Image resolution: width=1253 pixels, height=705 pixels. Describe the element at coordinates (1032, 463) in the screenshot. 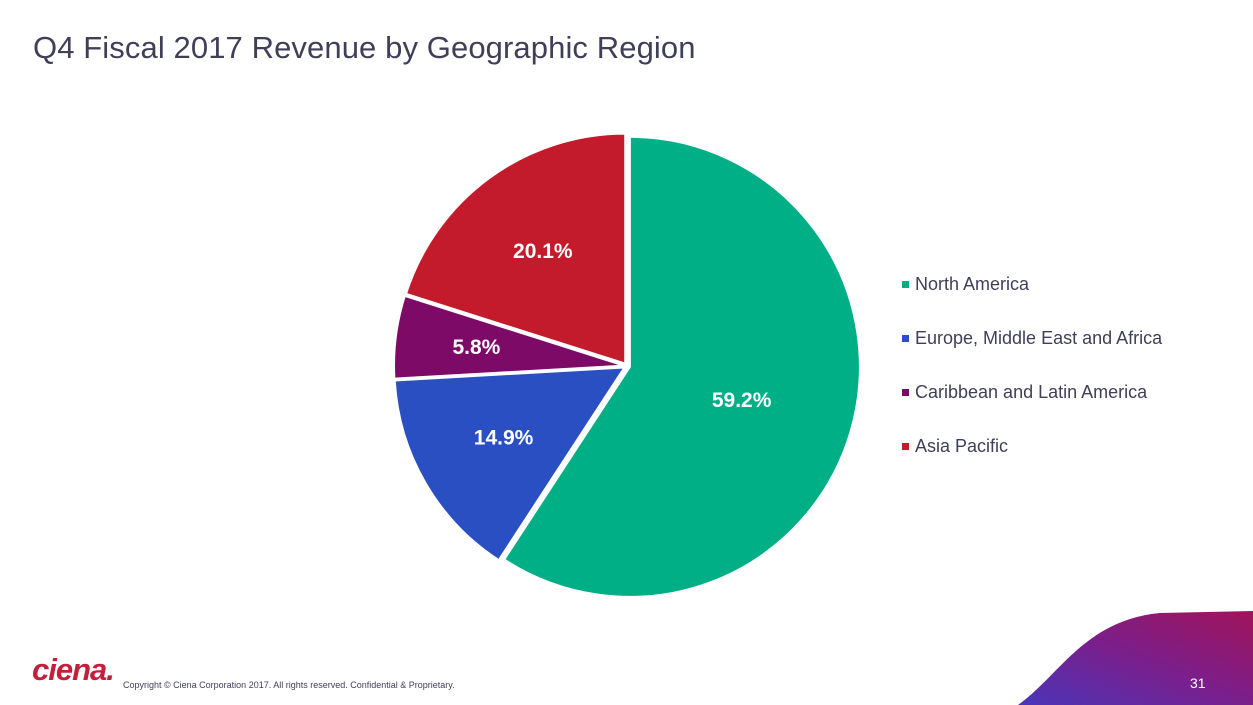

I see `legend-item-apac: Asia Pacific` at that location.